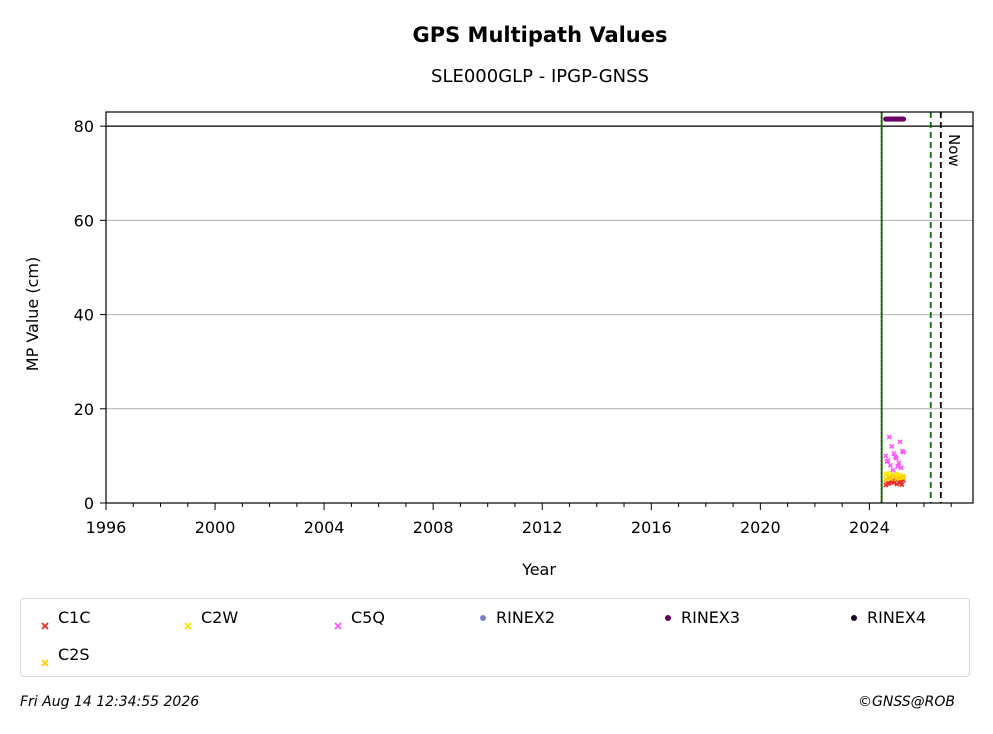  I want to click on chart-subtitle: SLE000GLP - IPGP-GNSS, so click(540, 76).